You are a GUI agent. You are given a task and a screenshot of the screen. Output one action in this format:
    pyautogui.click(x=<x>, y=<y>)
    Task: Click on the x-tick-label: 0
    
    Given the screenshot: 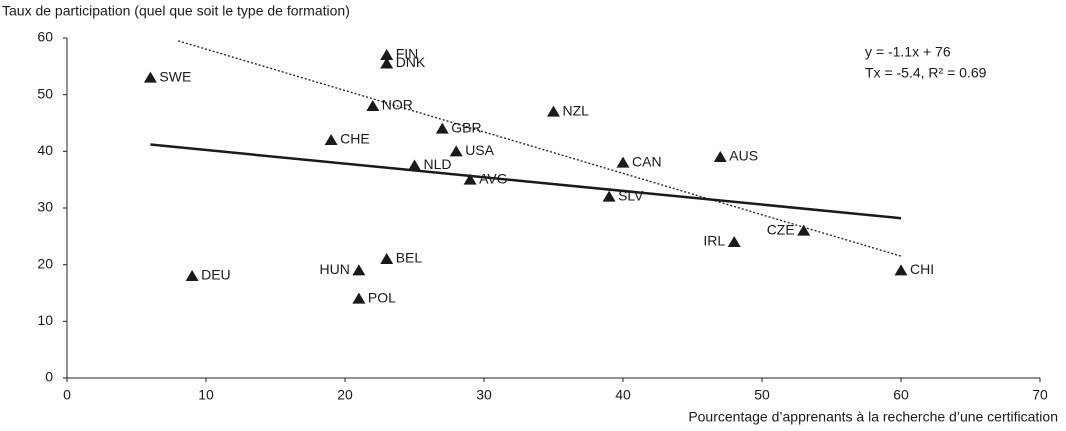 What is the action you would take?
    pyautogui.click(x=67, y=395)
    